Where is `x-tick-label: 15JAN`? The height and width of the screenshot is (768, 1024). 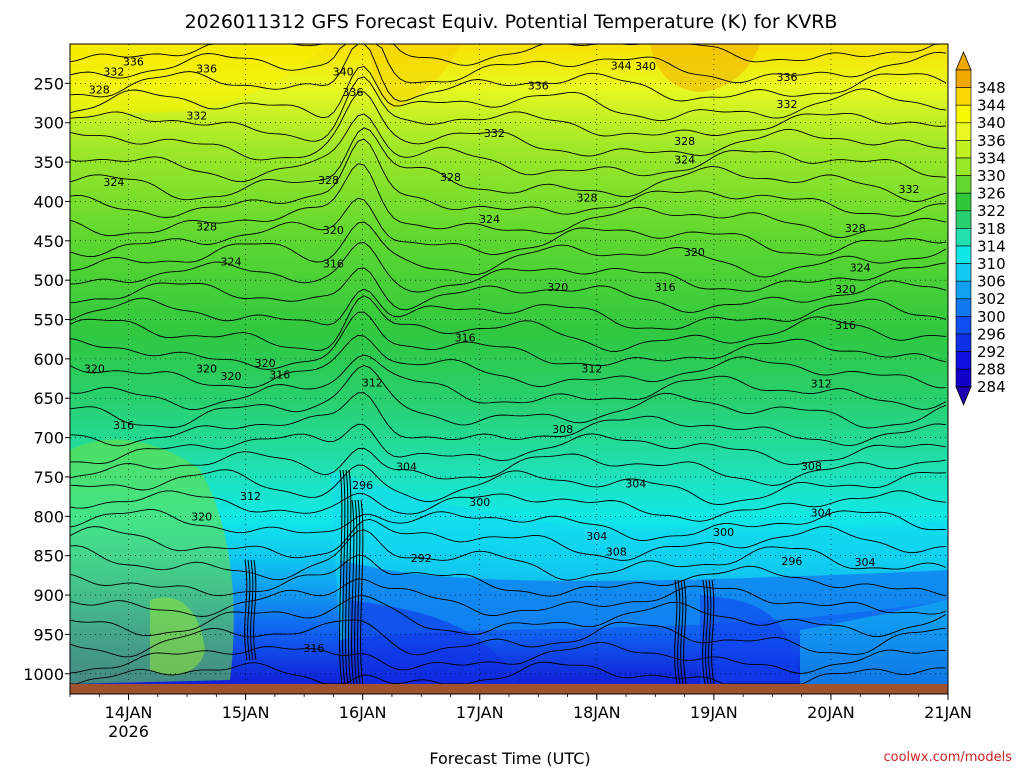
x-tick-label: 15JAN is located at coordinates (246, 712).